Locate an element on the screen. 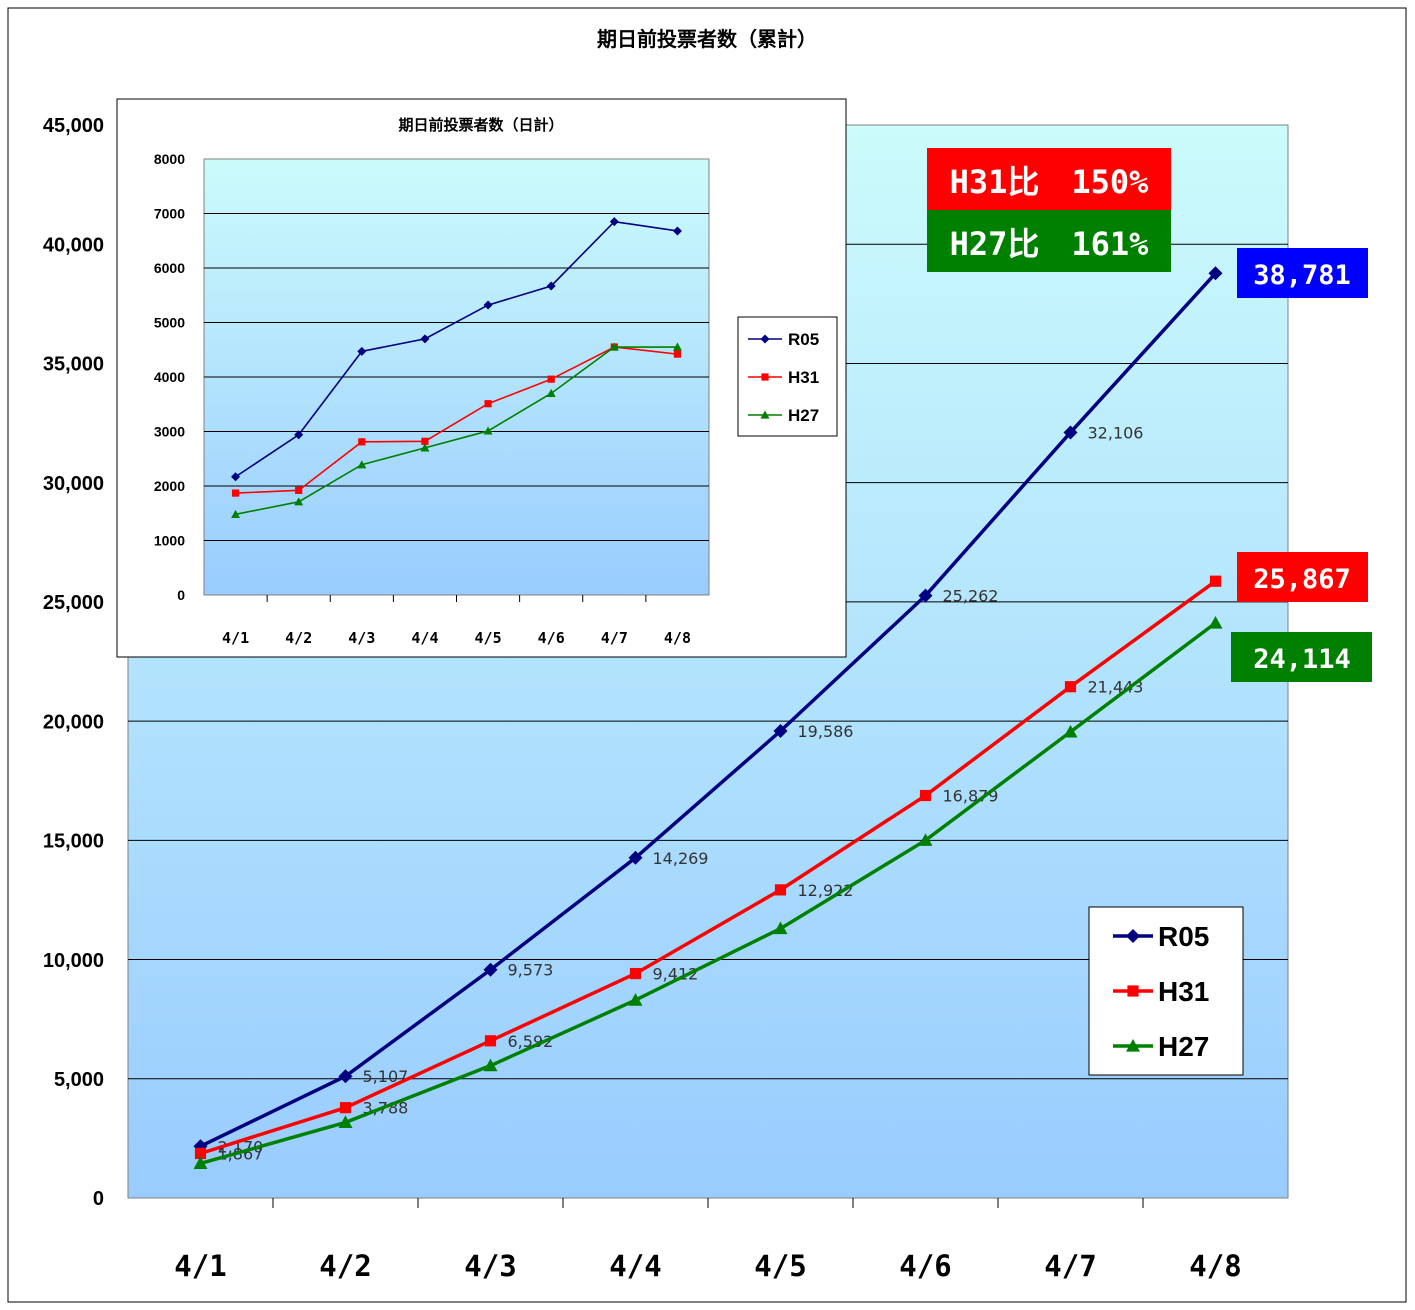 The width and height of the screenshot is (1415, 1310). y-tick-label: 15,000 is located at coordinates (73, 842).